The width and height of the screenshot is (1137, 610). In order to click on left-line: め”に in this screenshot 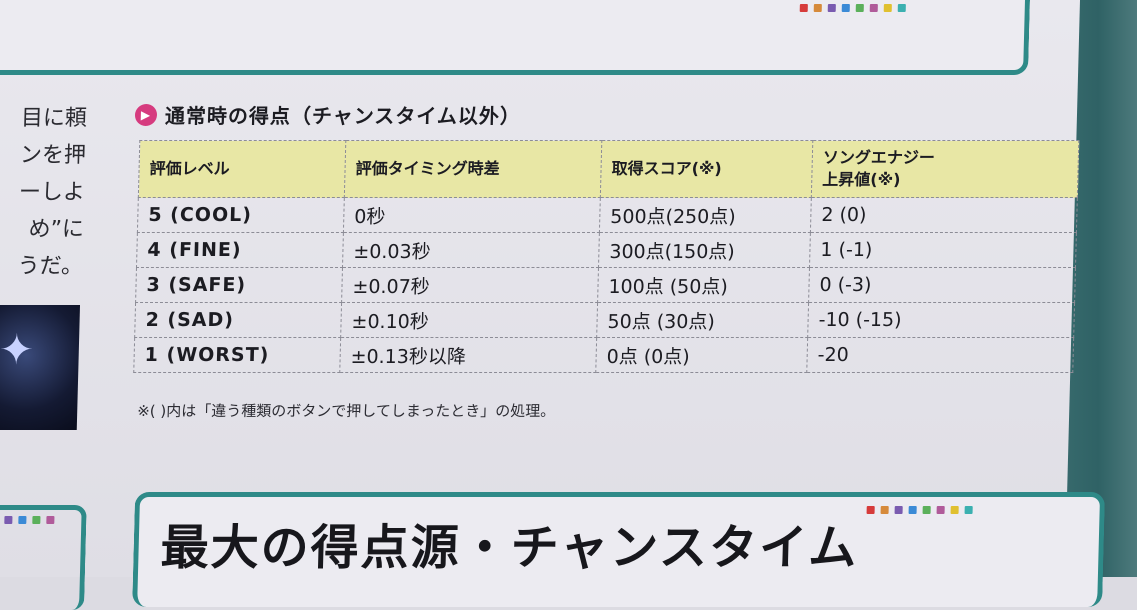, I will do `click(56, 229)`.